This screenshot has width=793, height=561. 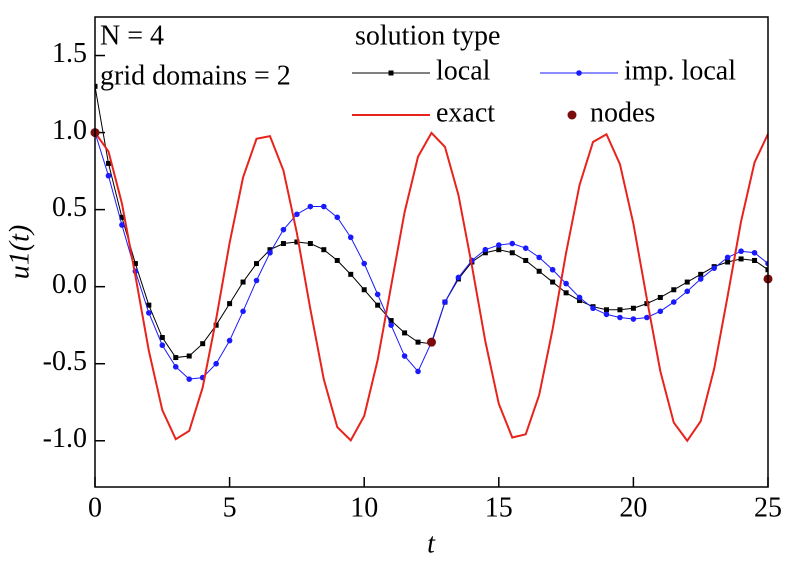 I want to click on x-tick-label: 15, so click(x=499, y=507).